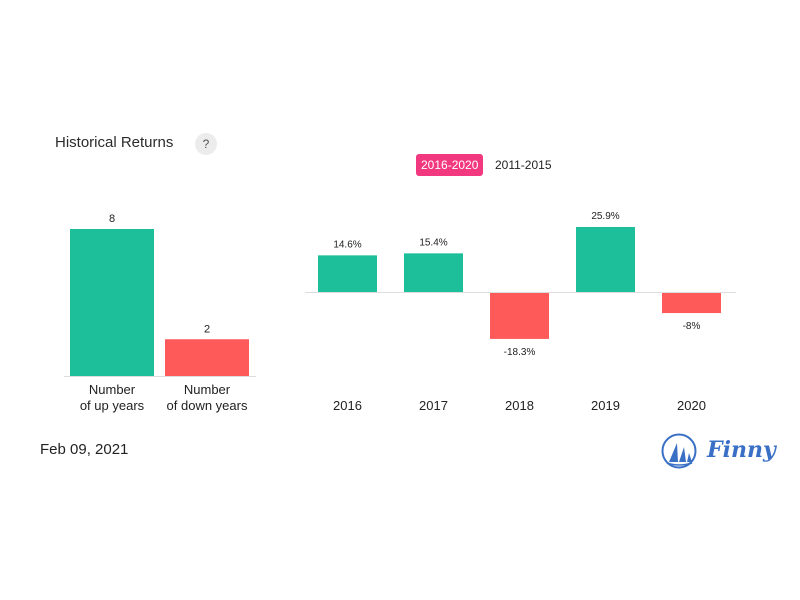  I want to click on bar-2017, so click(433, 272).